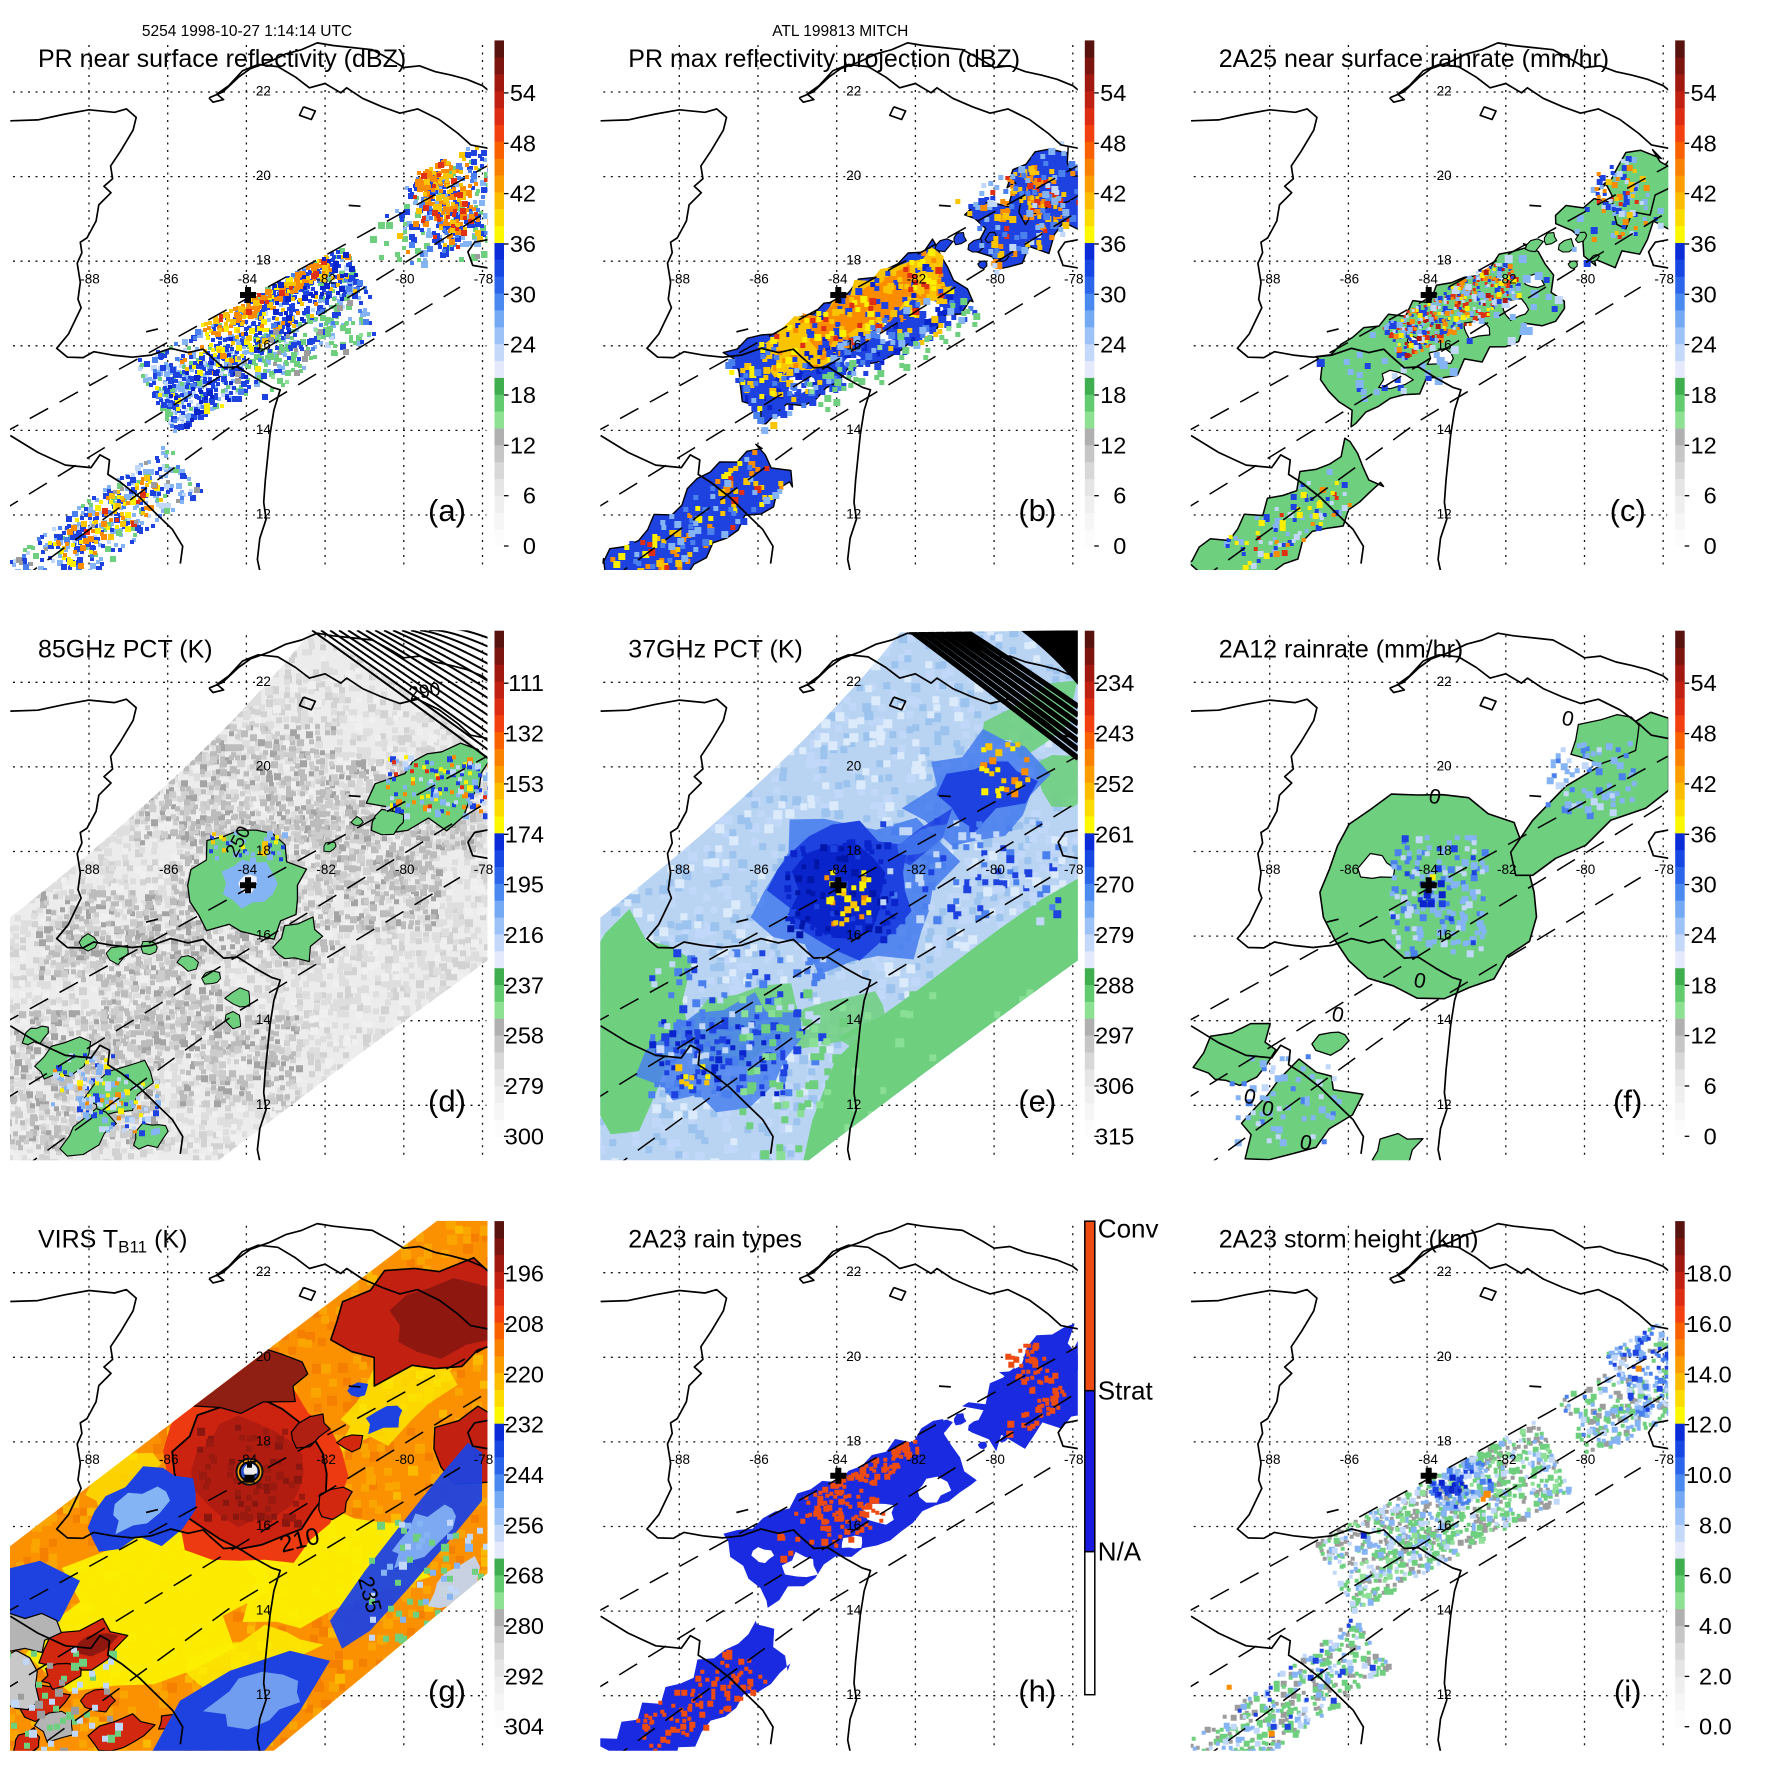  I want to click on svg-text: 174, so click(524, 834).